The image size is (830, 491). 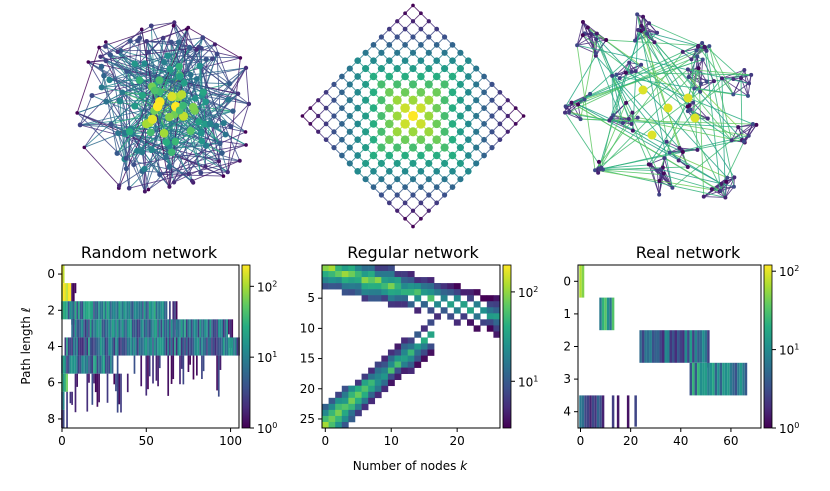 I want to click on real-network-heatmap: Real network 0 20 40 60 0 1 2 3 4 100 101 102, so click(x=681, y=345).